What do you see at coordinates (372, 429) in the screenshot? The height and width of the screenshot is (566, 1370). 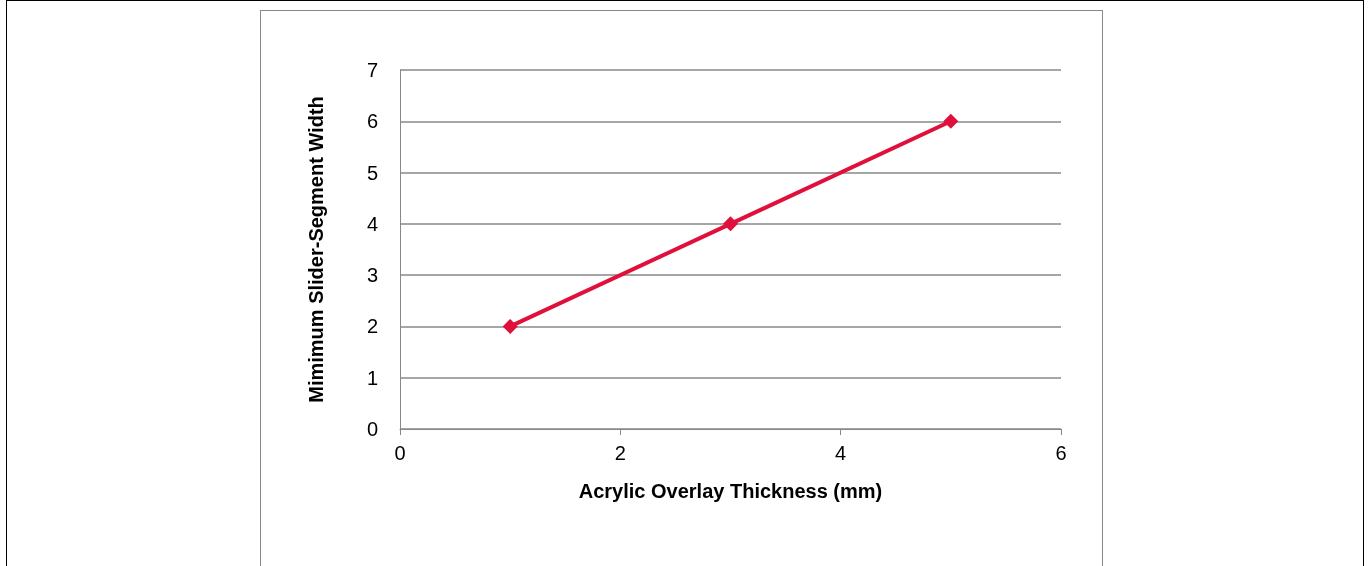 I see `y-tick-label: 0` at bounding box center [372, 429].